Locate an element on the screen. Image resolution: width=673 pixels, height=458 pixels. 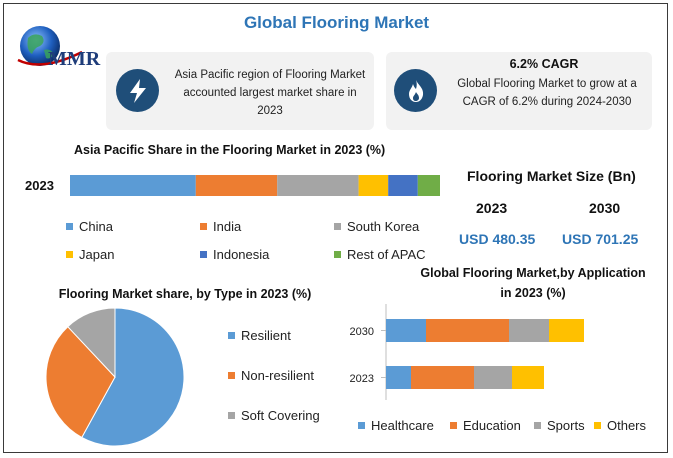
legend-soft-covering: Soft Covering is located at coordinates (274, 415).